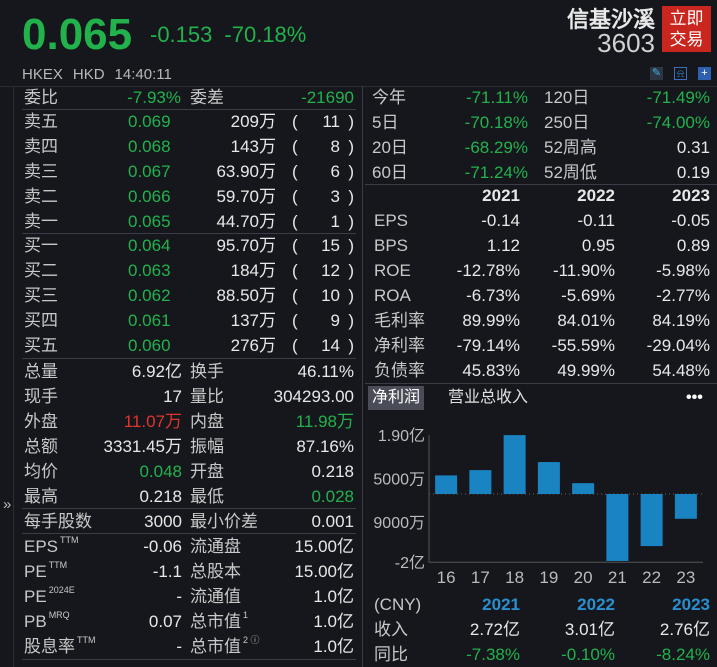  I want to click on y-tick-label: 1.90亿, so click(401, 436).